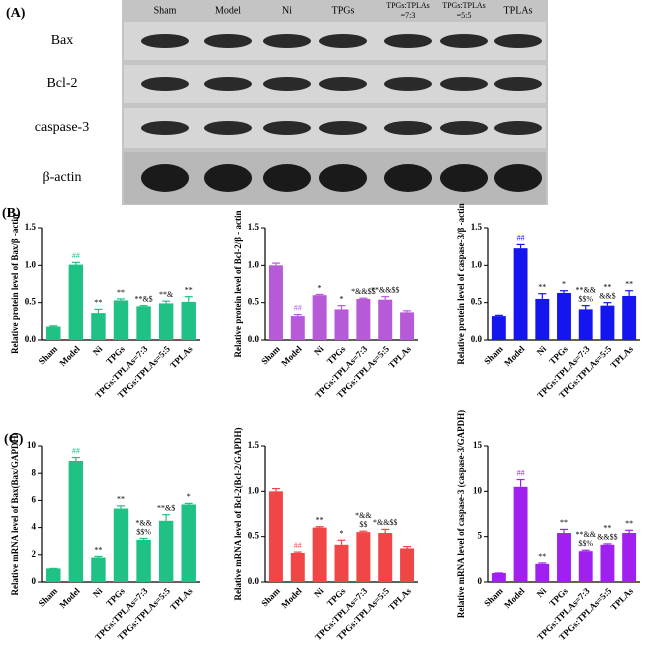 The height and width of the screenshot is (664, 658). I want to click on significance-label: **&&$$, so click(385, 290).